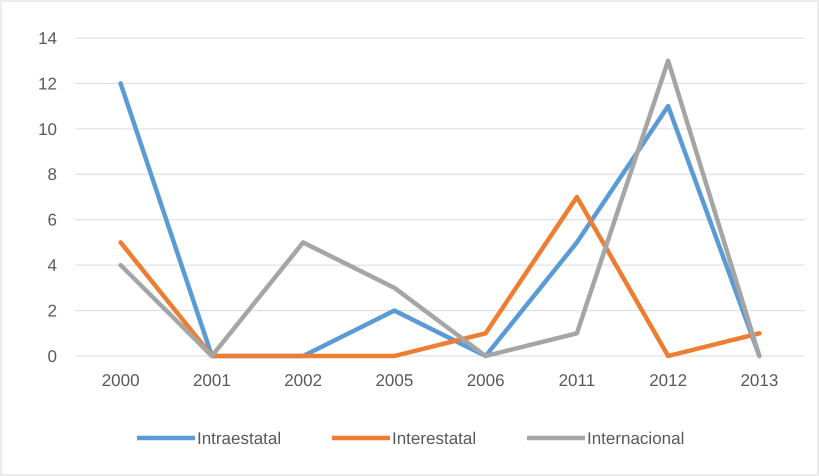 This screenshot has width=819, height=476. Describe the element at coordinates (239, 438) in the screenshot. I see `legend-label: Intraestatal` at that location.